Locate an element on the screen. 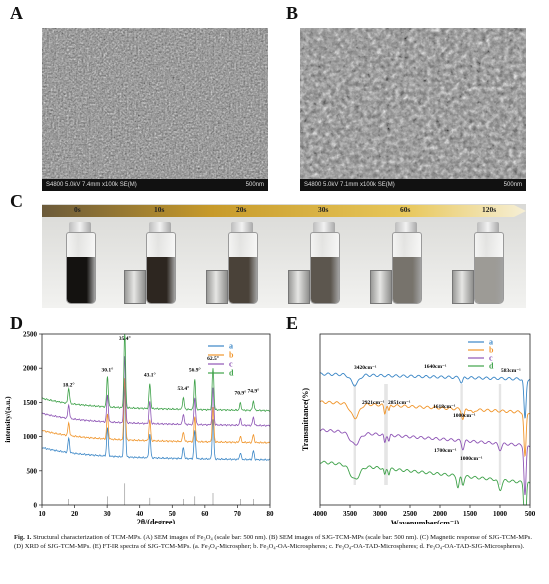 The height and width of the screenshot is (584, 549). ftir-annotation: 1700cm⁻¹ is located at coordinates (445, 451).